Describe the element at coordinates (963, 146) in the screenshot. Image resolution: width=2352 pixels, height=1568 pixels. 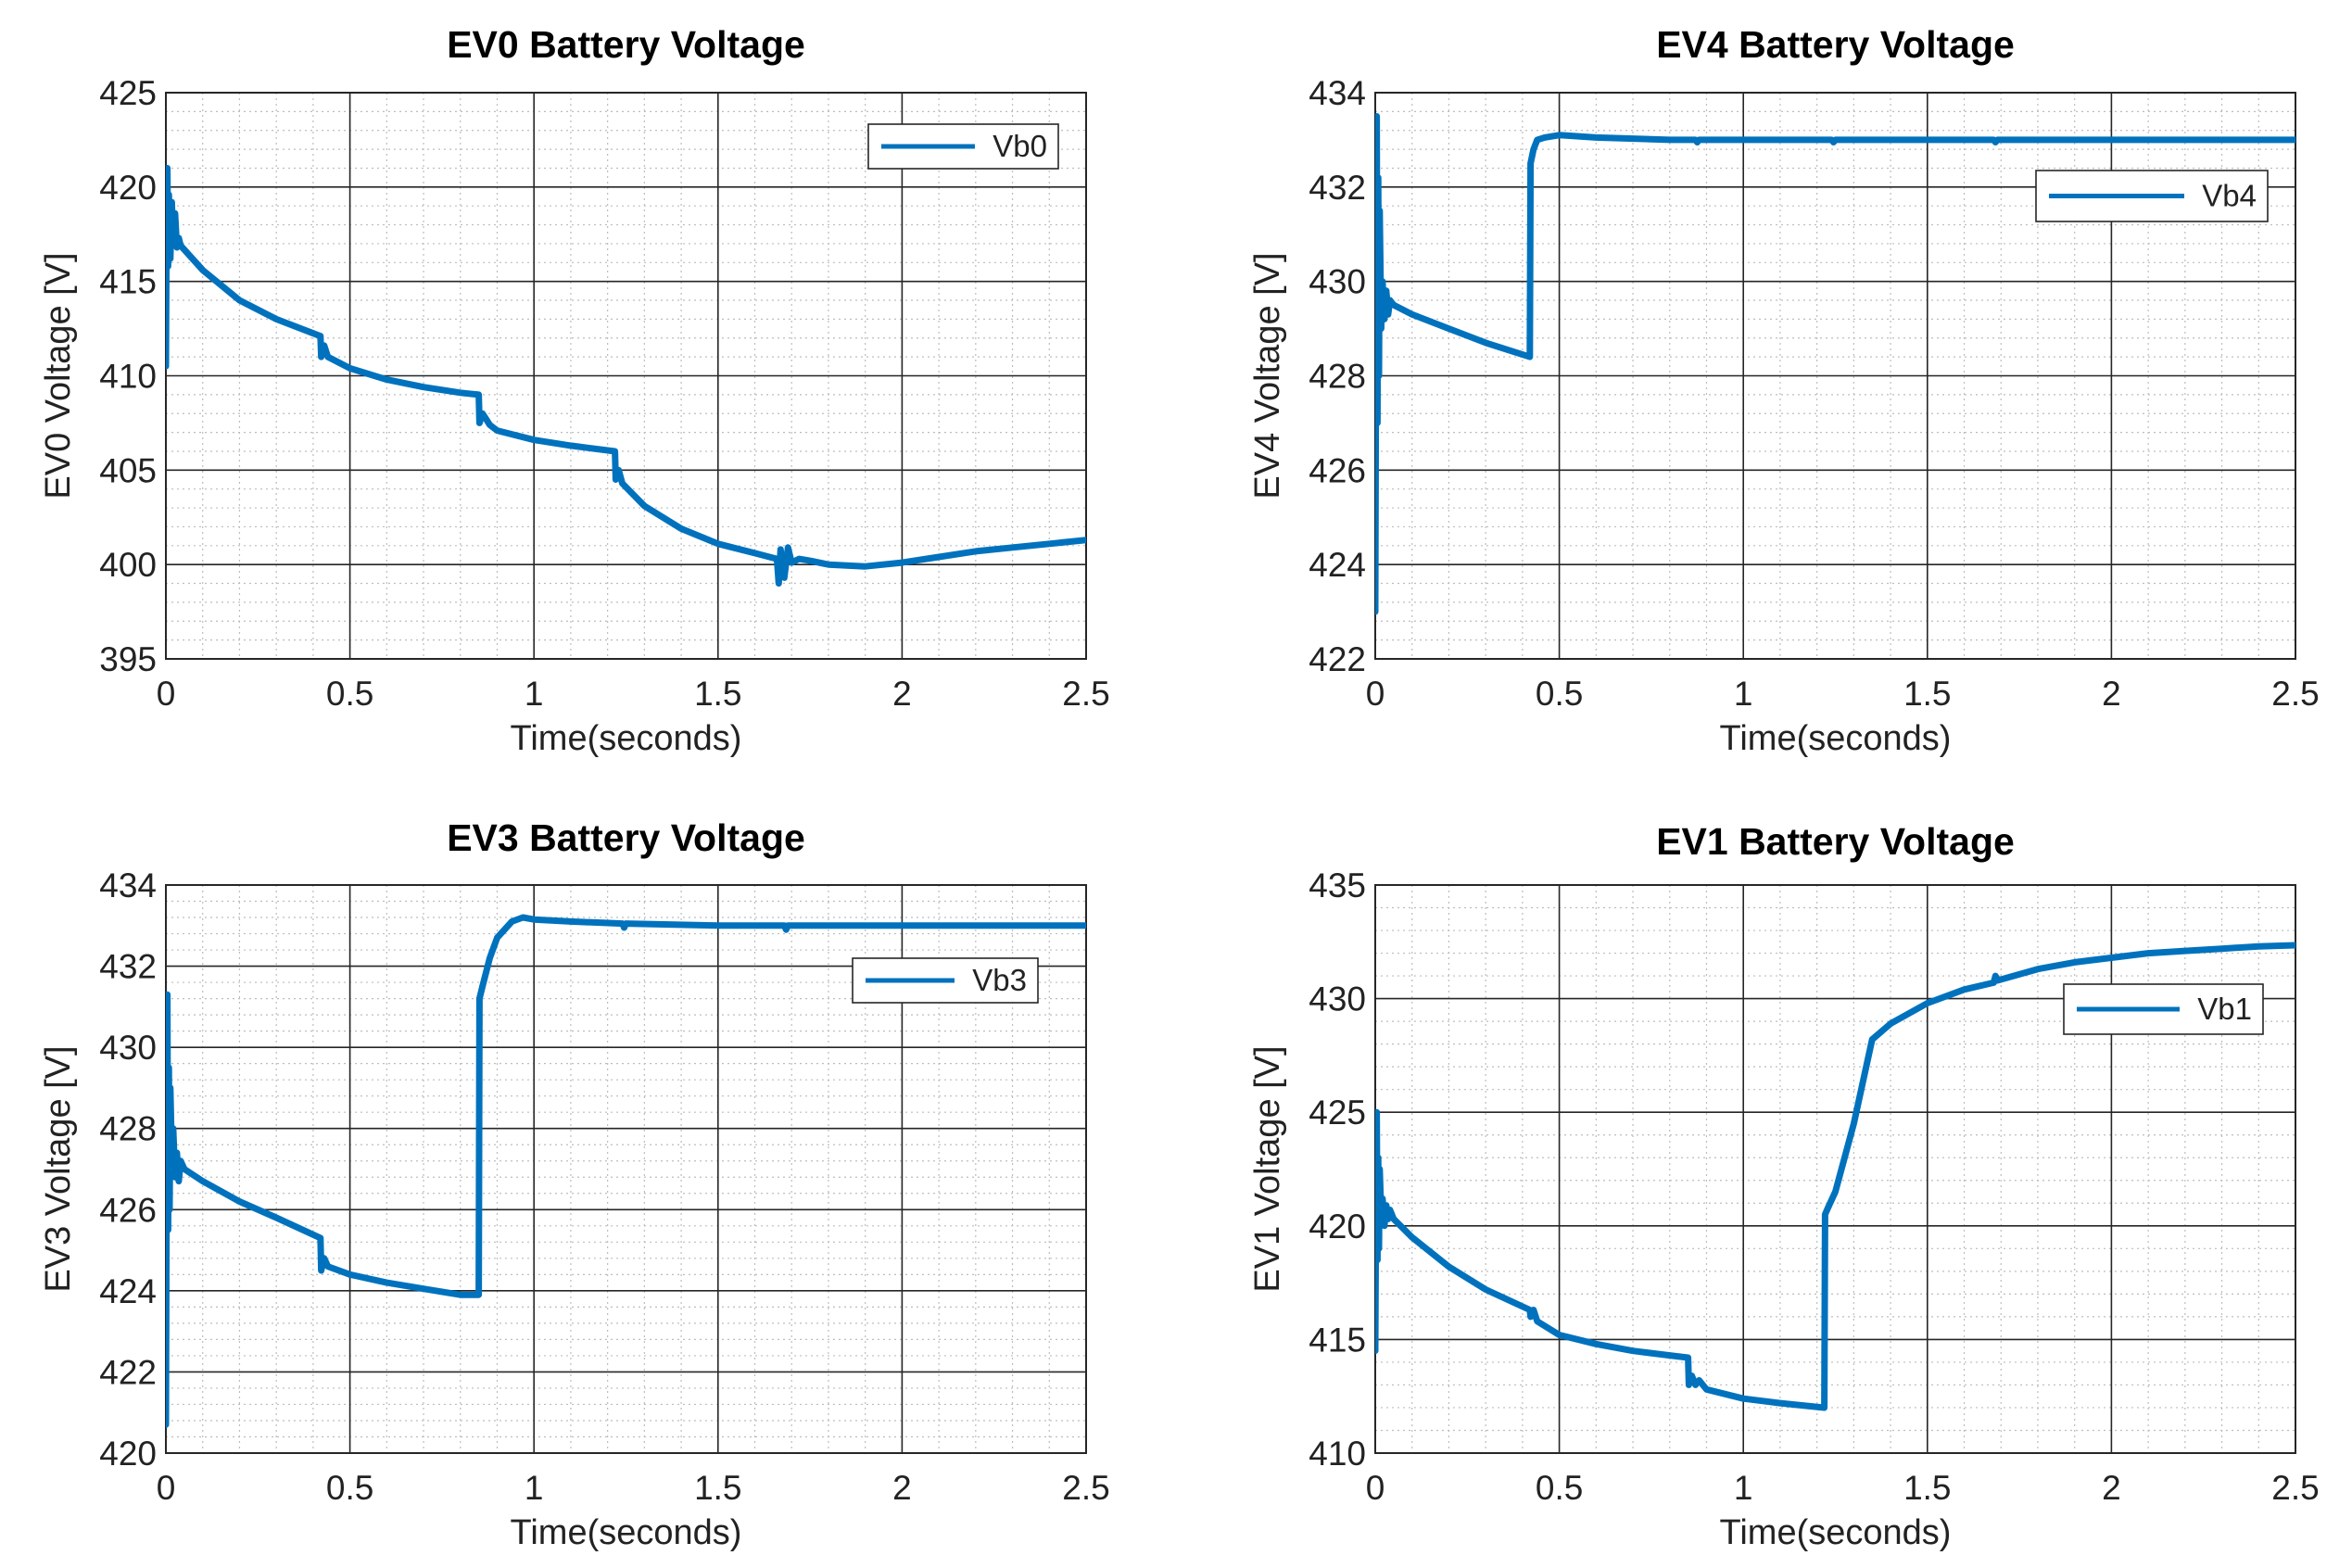
I see `legend: Vb0` at that location.